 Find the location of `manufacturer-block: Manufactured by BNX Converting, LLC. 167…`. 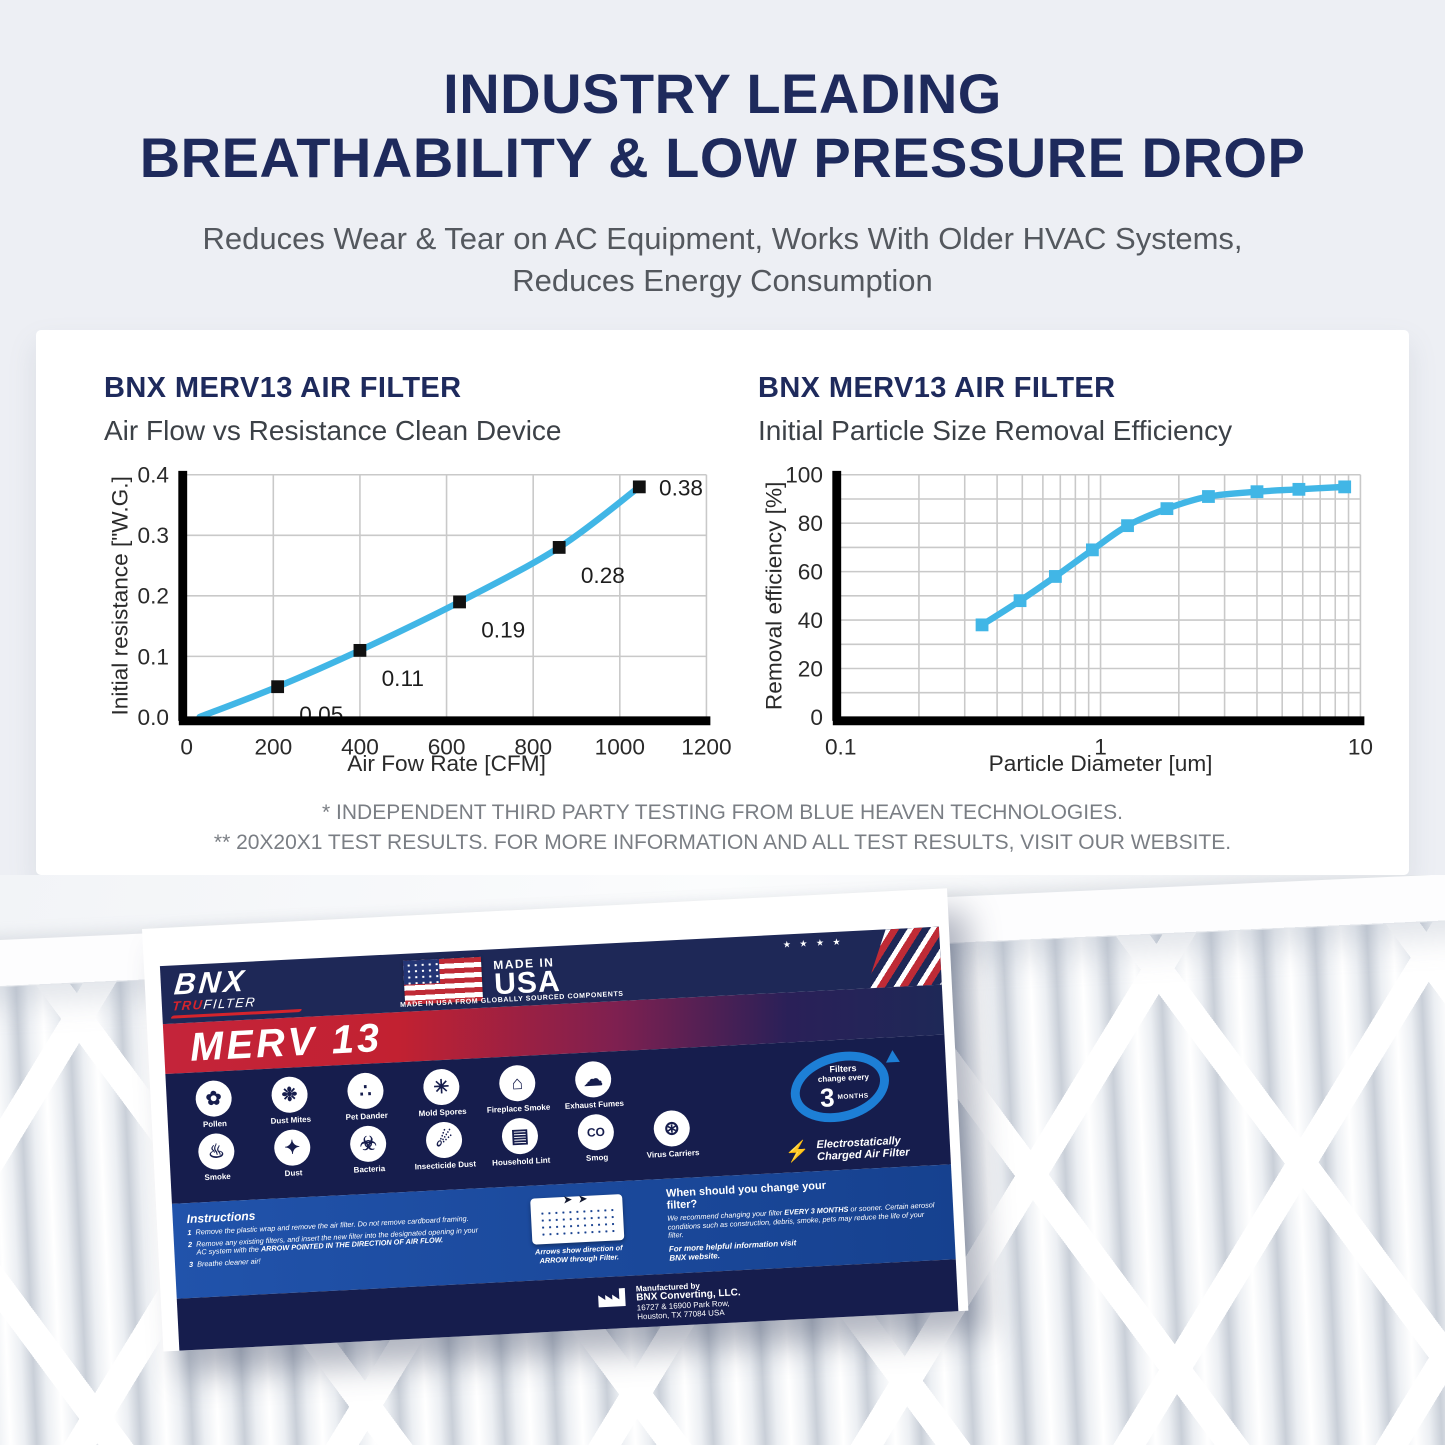

manufacturer-block: Manufactured by BNX Converting, LLC. 167… is located at coordinates (669, 1301).